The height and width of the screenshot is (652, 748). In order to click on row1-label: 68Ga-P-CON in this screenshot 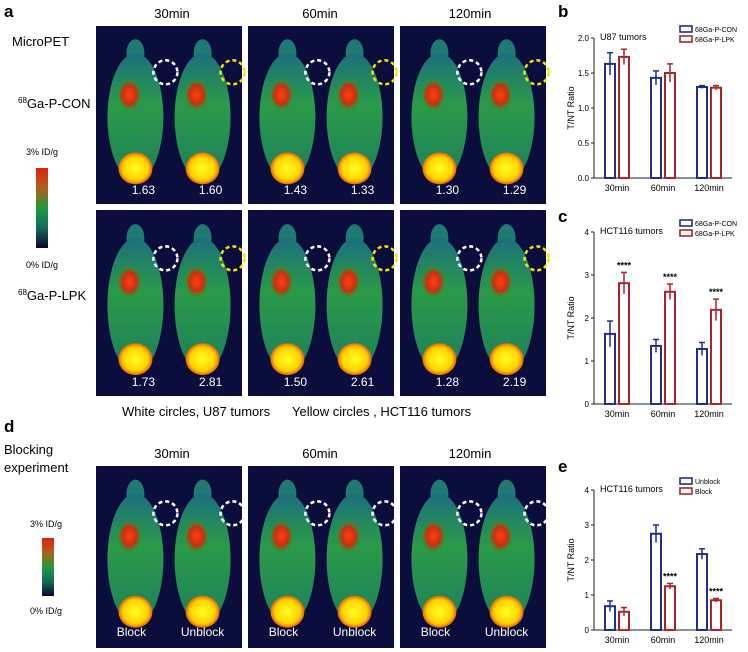, I will do `click(54, 103)`.